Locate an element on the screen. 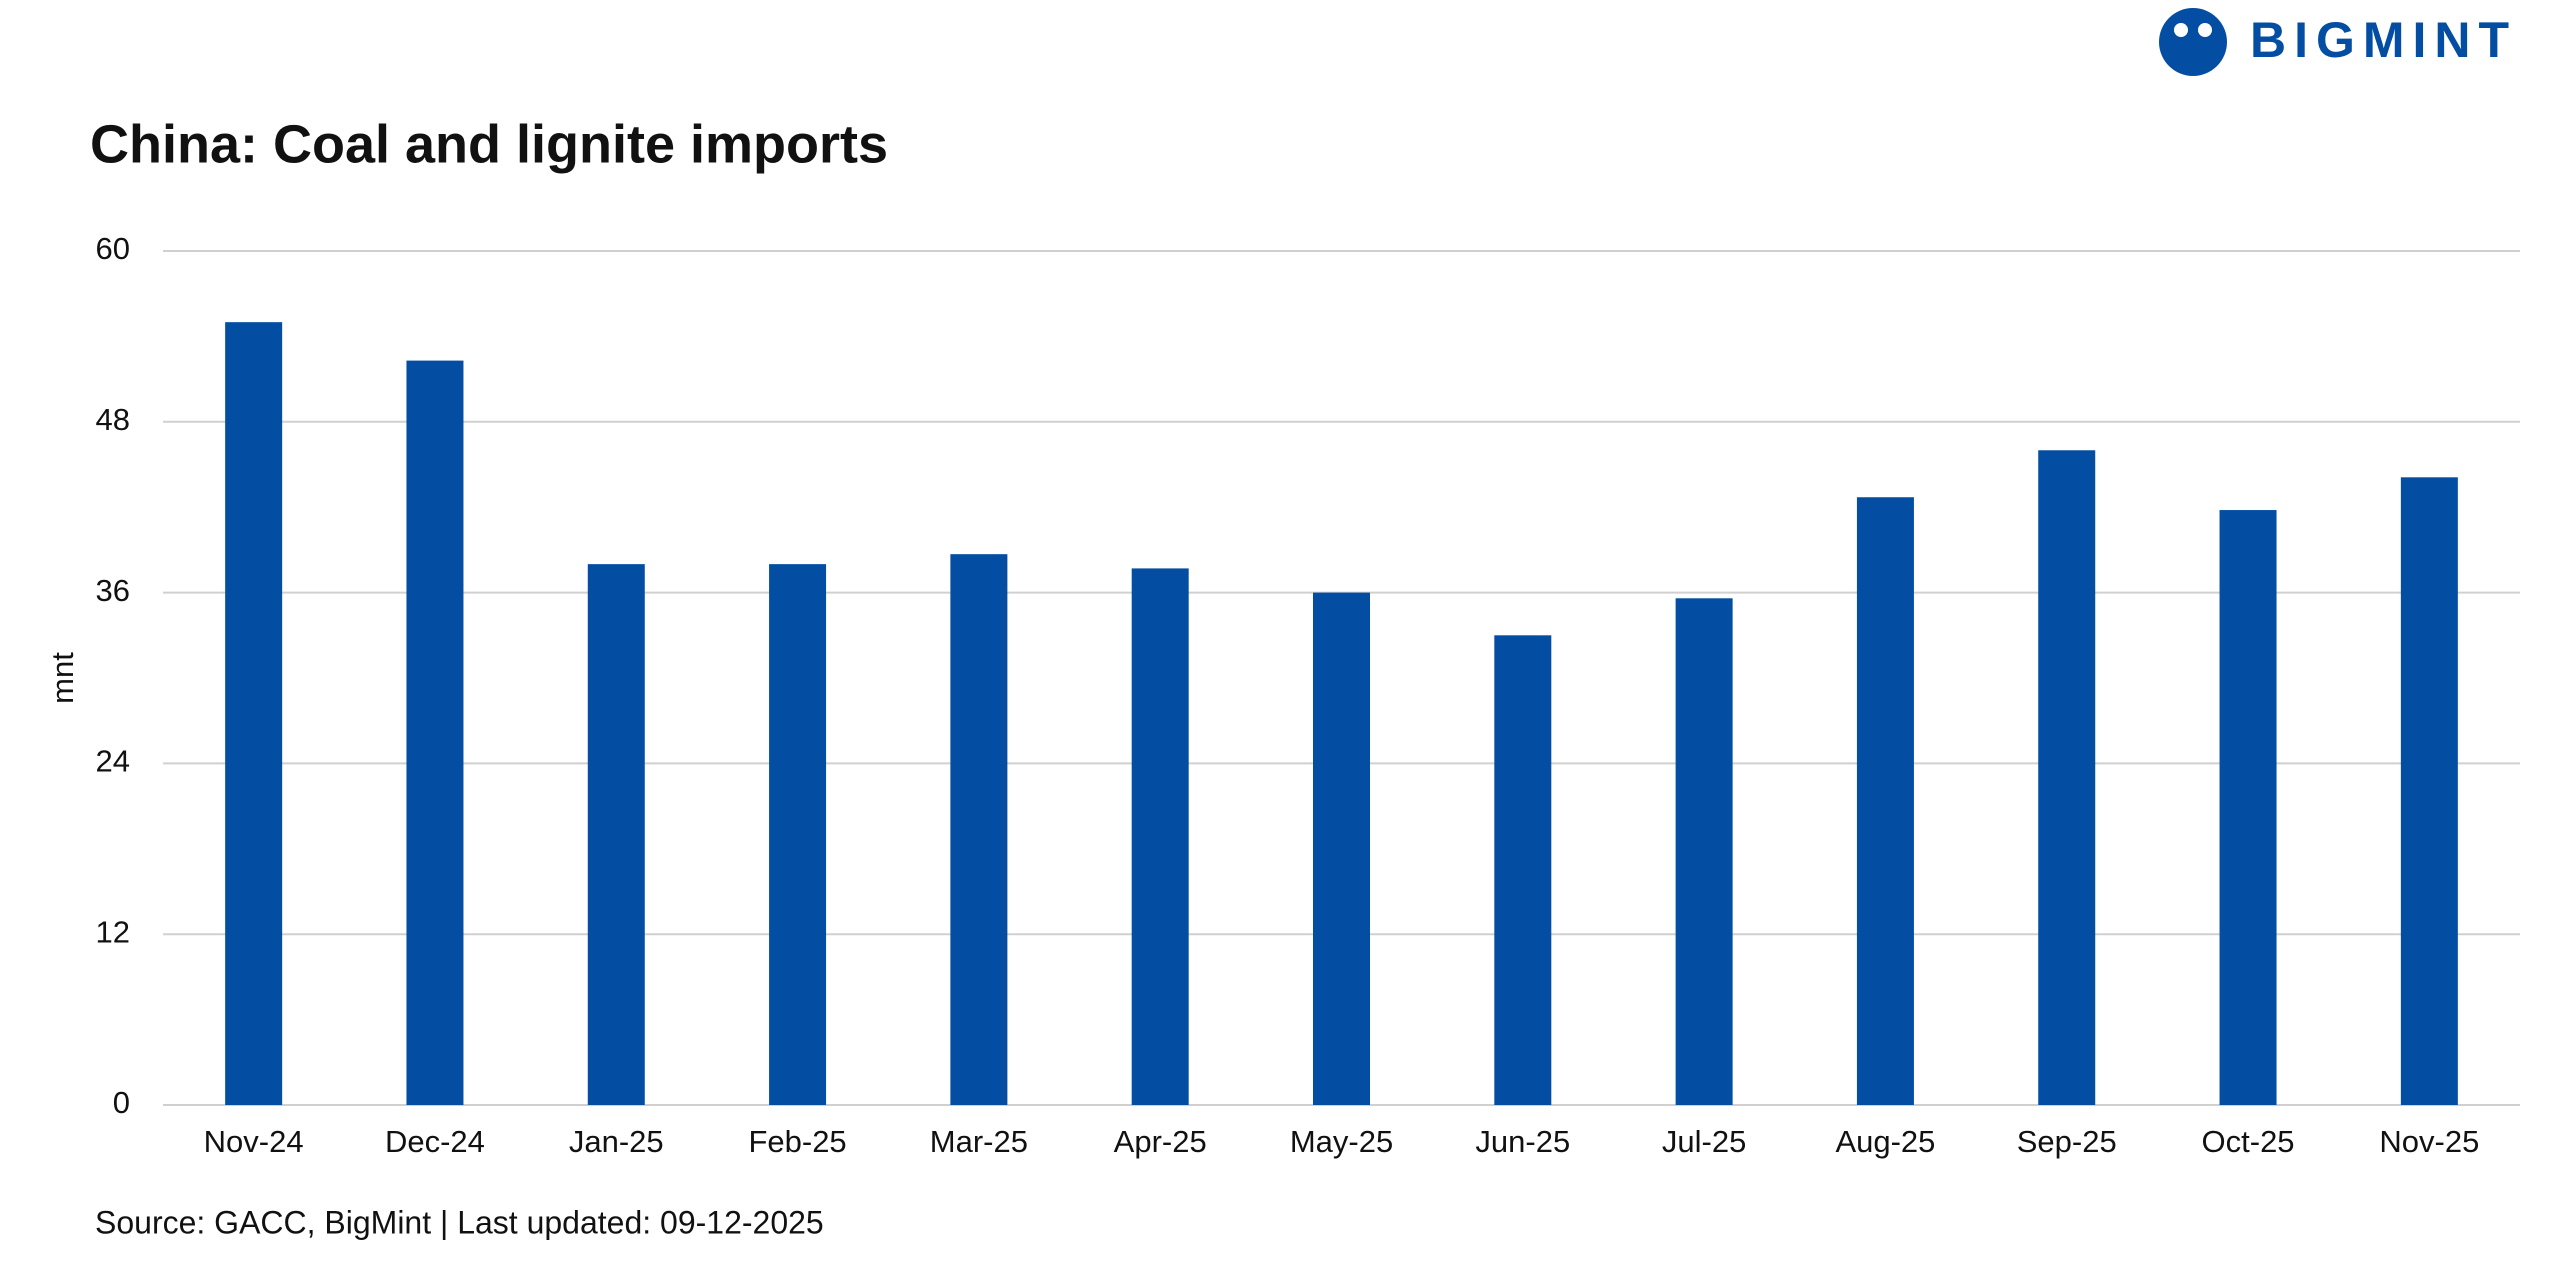  x-tick-label: Aug-25 is located at coordinates (1885, 1141).